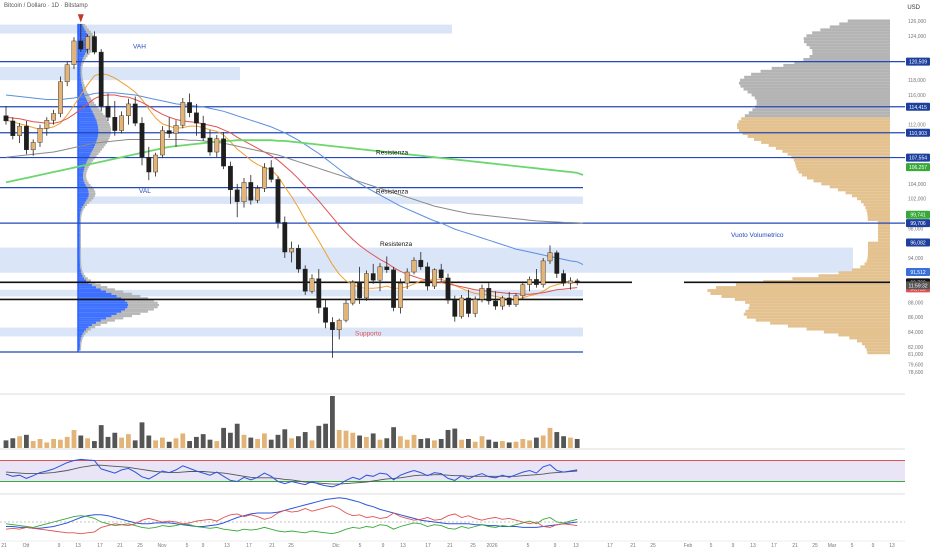 Image resolution: width=932 pixels, height=550 pixels. What do you see at coordinates (555, 546) in the screenshot?
I see `time-tick-label: 9` at bounding box center [555, 546].